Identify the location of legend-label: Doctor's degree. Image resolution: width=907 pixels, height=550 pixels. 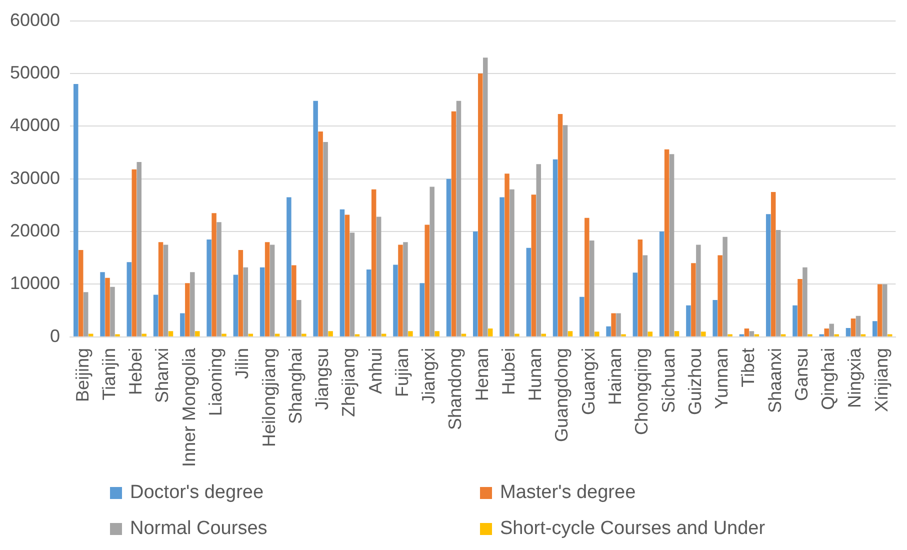
(197, 493).